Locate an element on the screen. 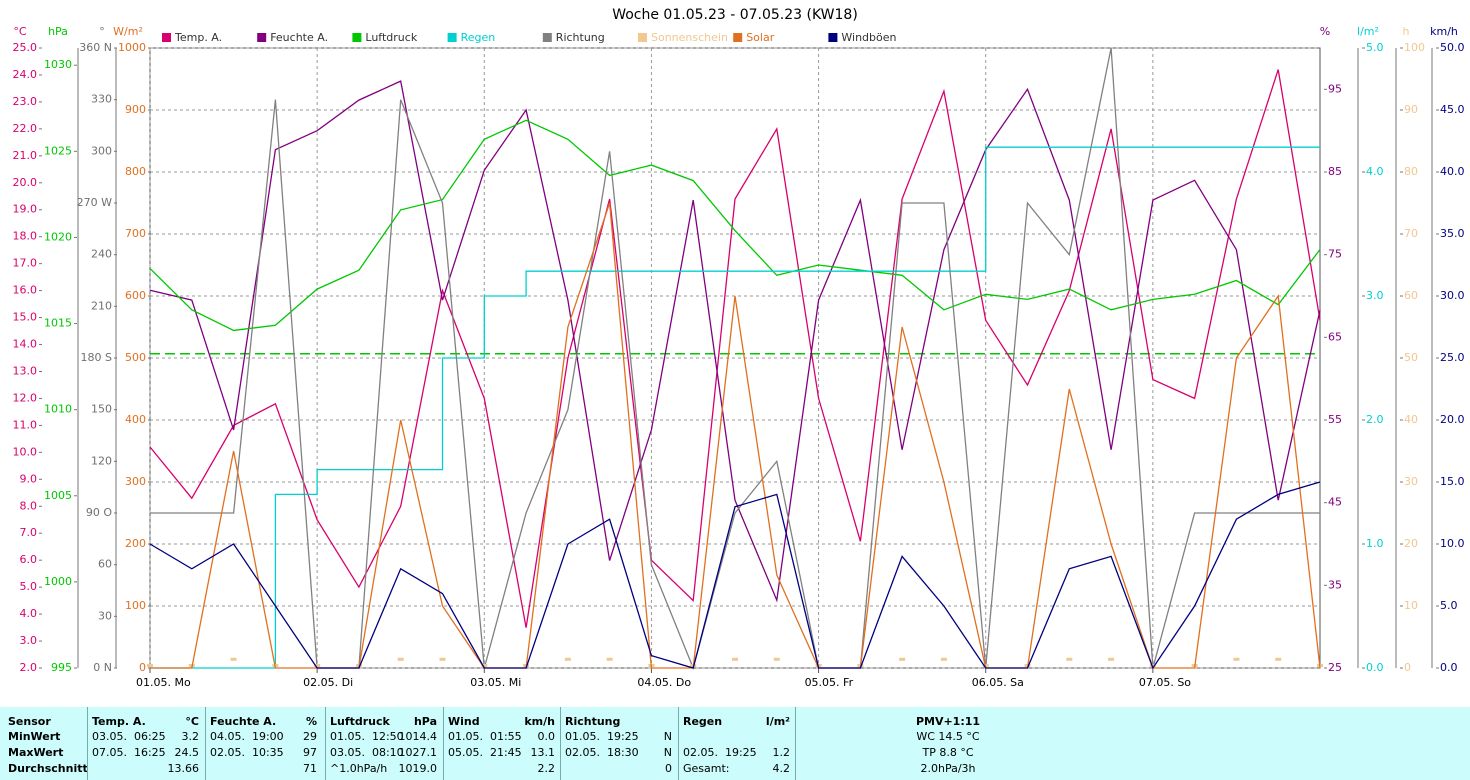  row-label: Durchschnitt is located at coordinates (48, 768).